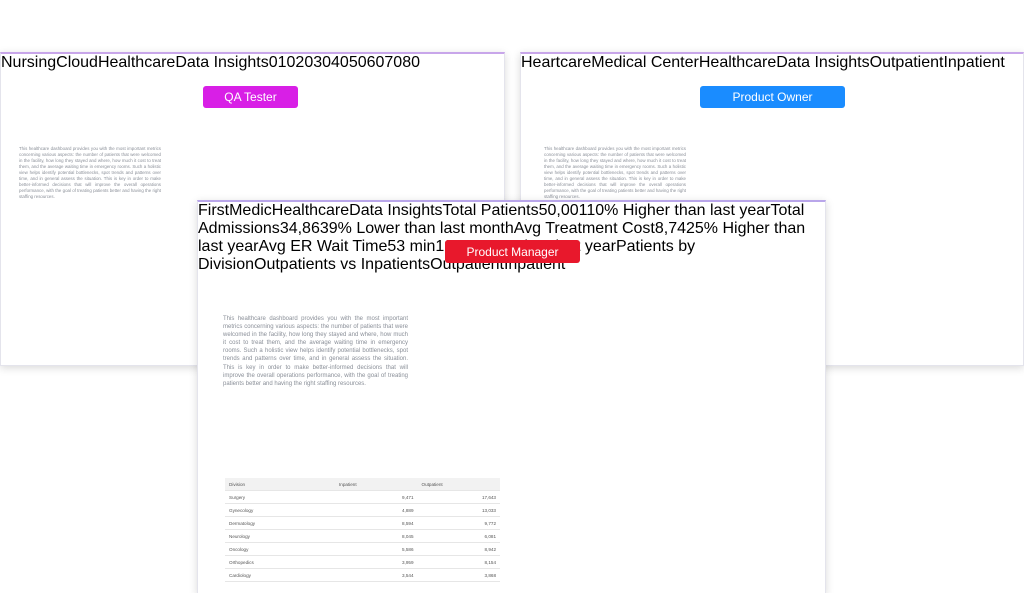 The image size is (1024, 593). I want to click on table-cell: 8,154, so click(458, 562).